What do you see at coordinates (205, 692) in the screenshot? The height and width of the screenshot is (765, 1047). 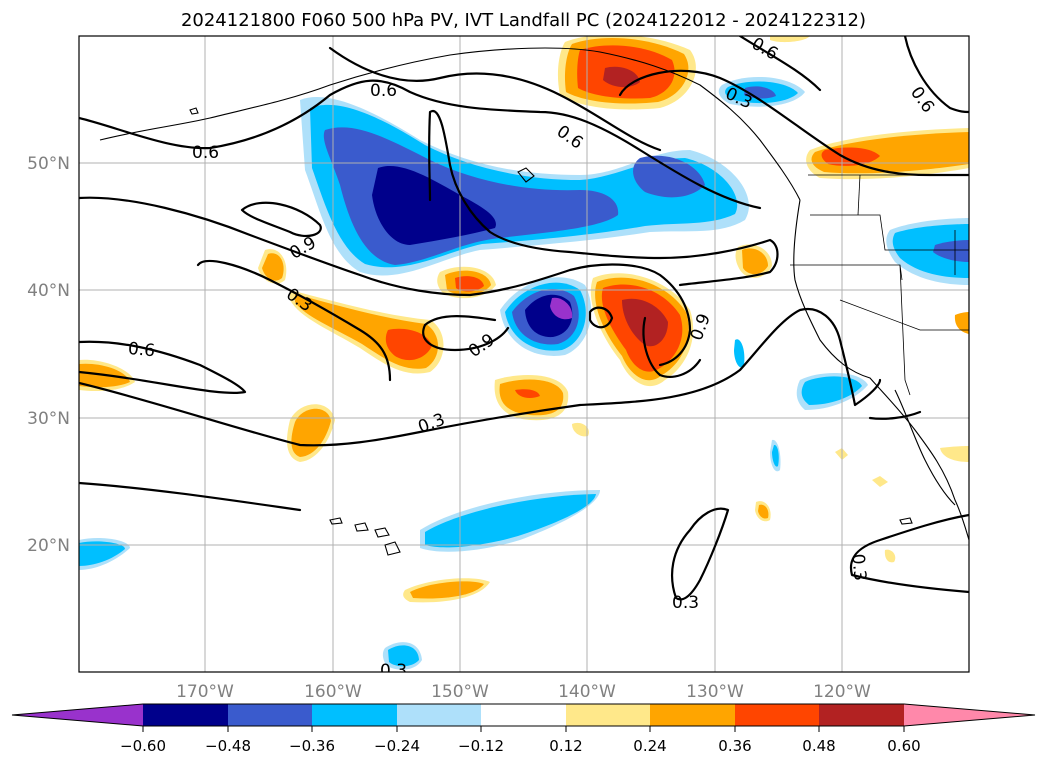 I see `lon-label: 170°W` at bounding box center [205, 692].